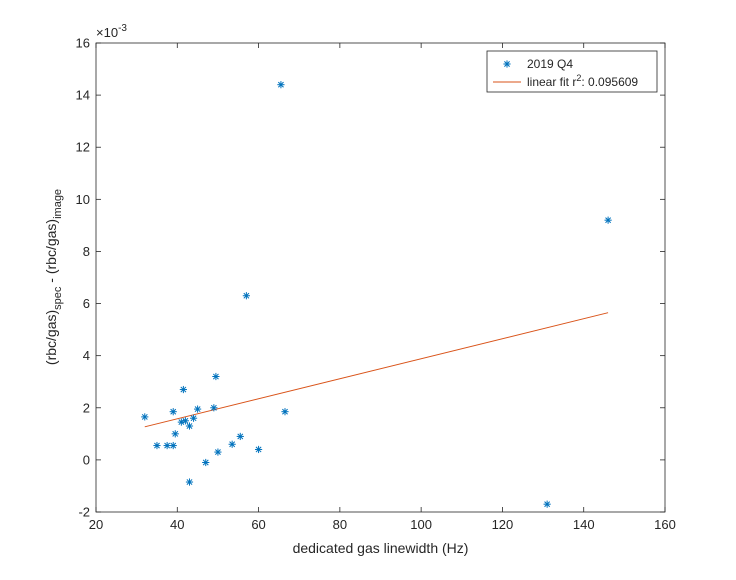 This screenshot has width=736, height=580. What do you see at coordinates (111, 31) in the screenshot?
I see `y-axis-exponent: ×10⁻³` at bounding box center [111, 31].